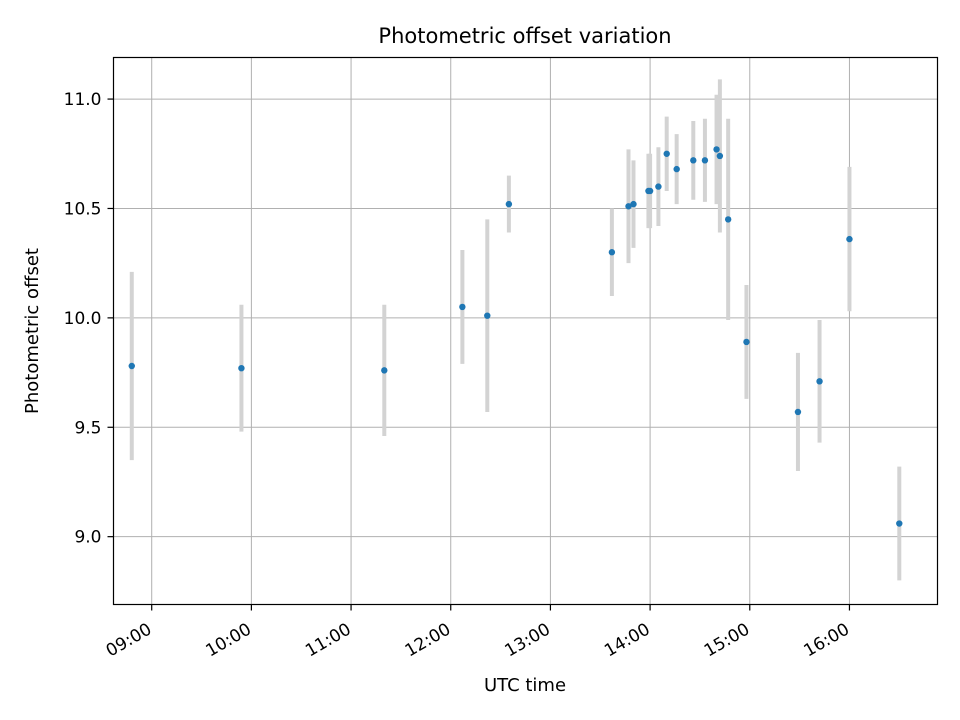 This screenshot has height=720, width=960. What do you see at coordinates (32, 331) in the screenshot?
I see `y-axis-label: Photometric offset` at bounding box center [32, 331].